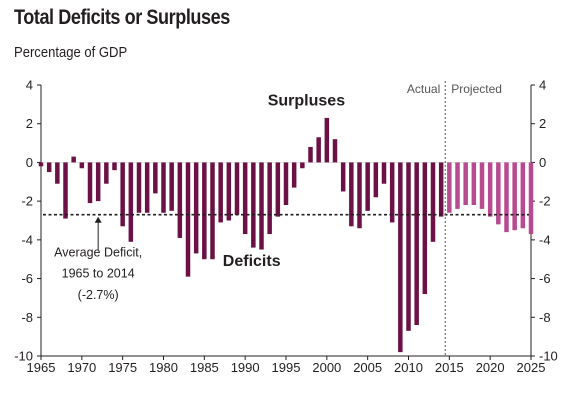 This screenshot has height=403, width=580. I want to click on bar-1987, so click(220, 192).